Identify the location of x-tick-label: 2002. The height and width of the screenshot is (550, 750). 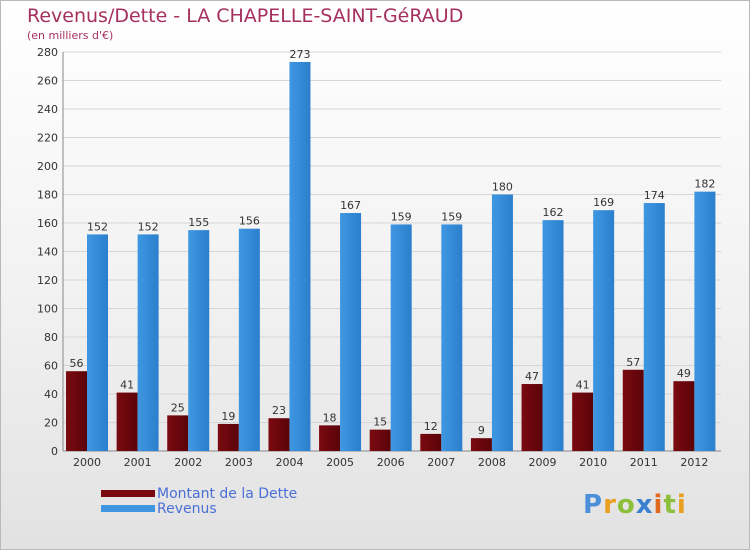
(188, 462).